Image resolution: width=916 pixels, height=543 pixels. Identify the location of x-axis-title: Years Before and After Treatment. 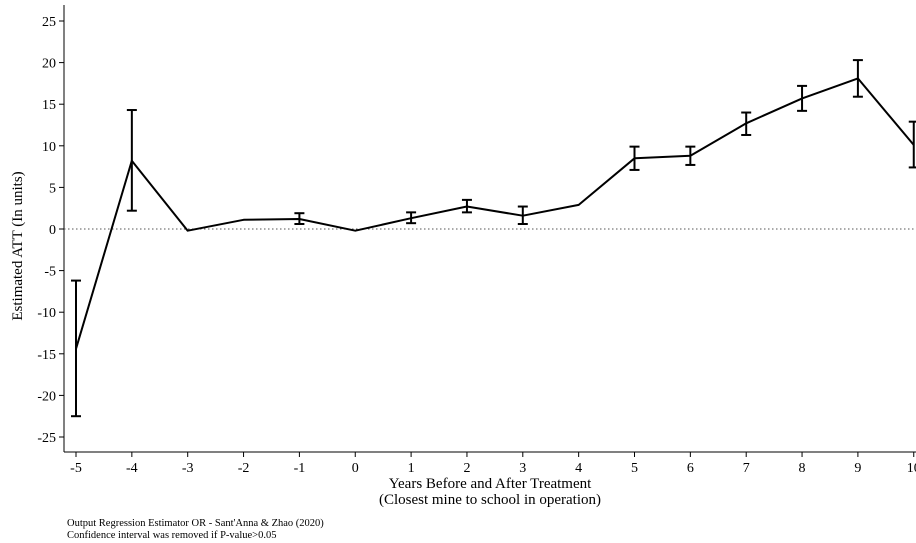
(490, 484).